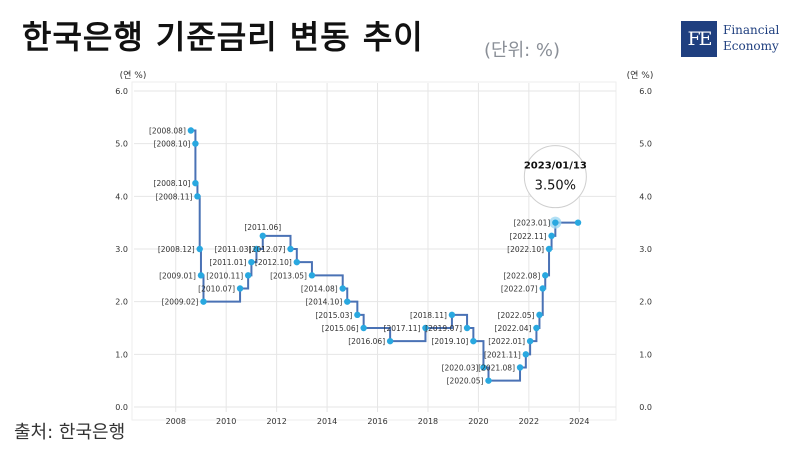 This screenshot has width=800, height=450. What do you see at coordinates (428, 421) in the screenshot?
I see `x-tick-label: 2018` at bounding box center [428, 421].